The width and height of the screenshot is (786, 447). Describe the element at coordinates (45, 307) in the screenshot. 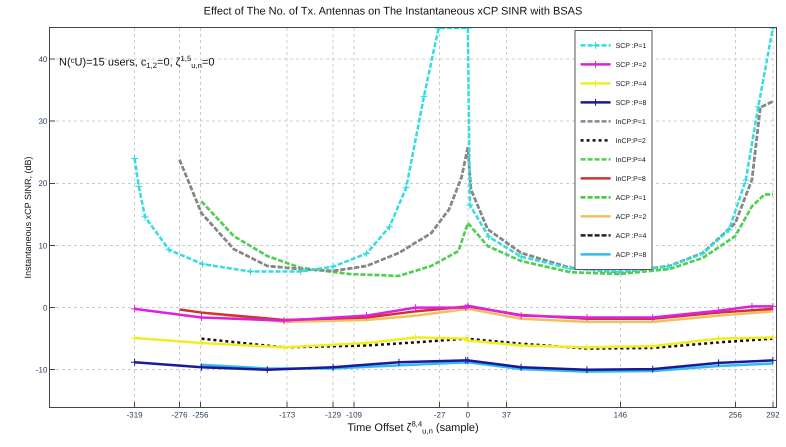

I see `y-tick-label: 0` at that location.